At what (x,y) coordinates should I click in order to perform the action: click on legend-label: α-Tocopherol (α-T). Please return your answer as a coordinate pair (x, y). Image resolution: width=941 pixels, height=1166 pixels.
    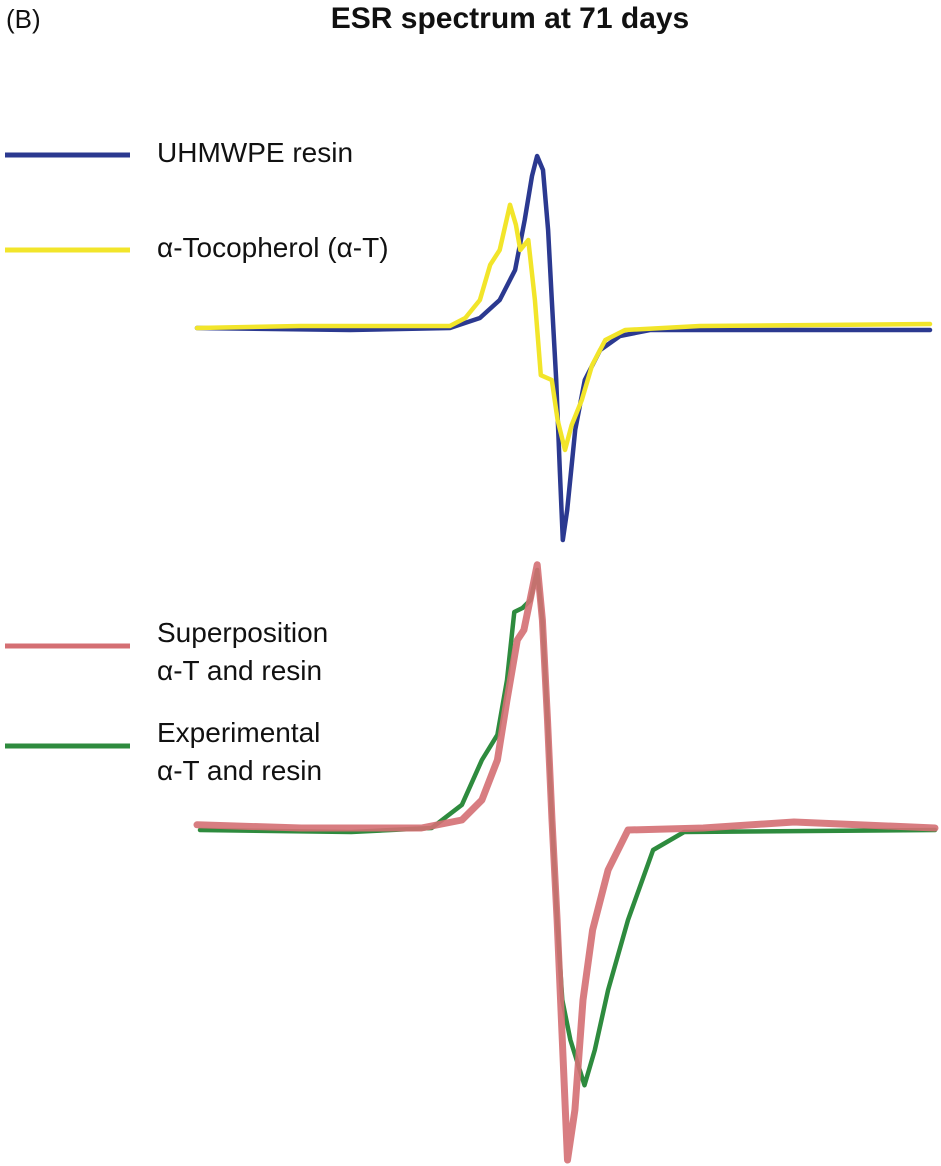
    Looking at the image, I should click on (273, 247).